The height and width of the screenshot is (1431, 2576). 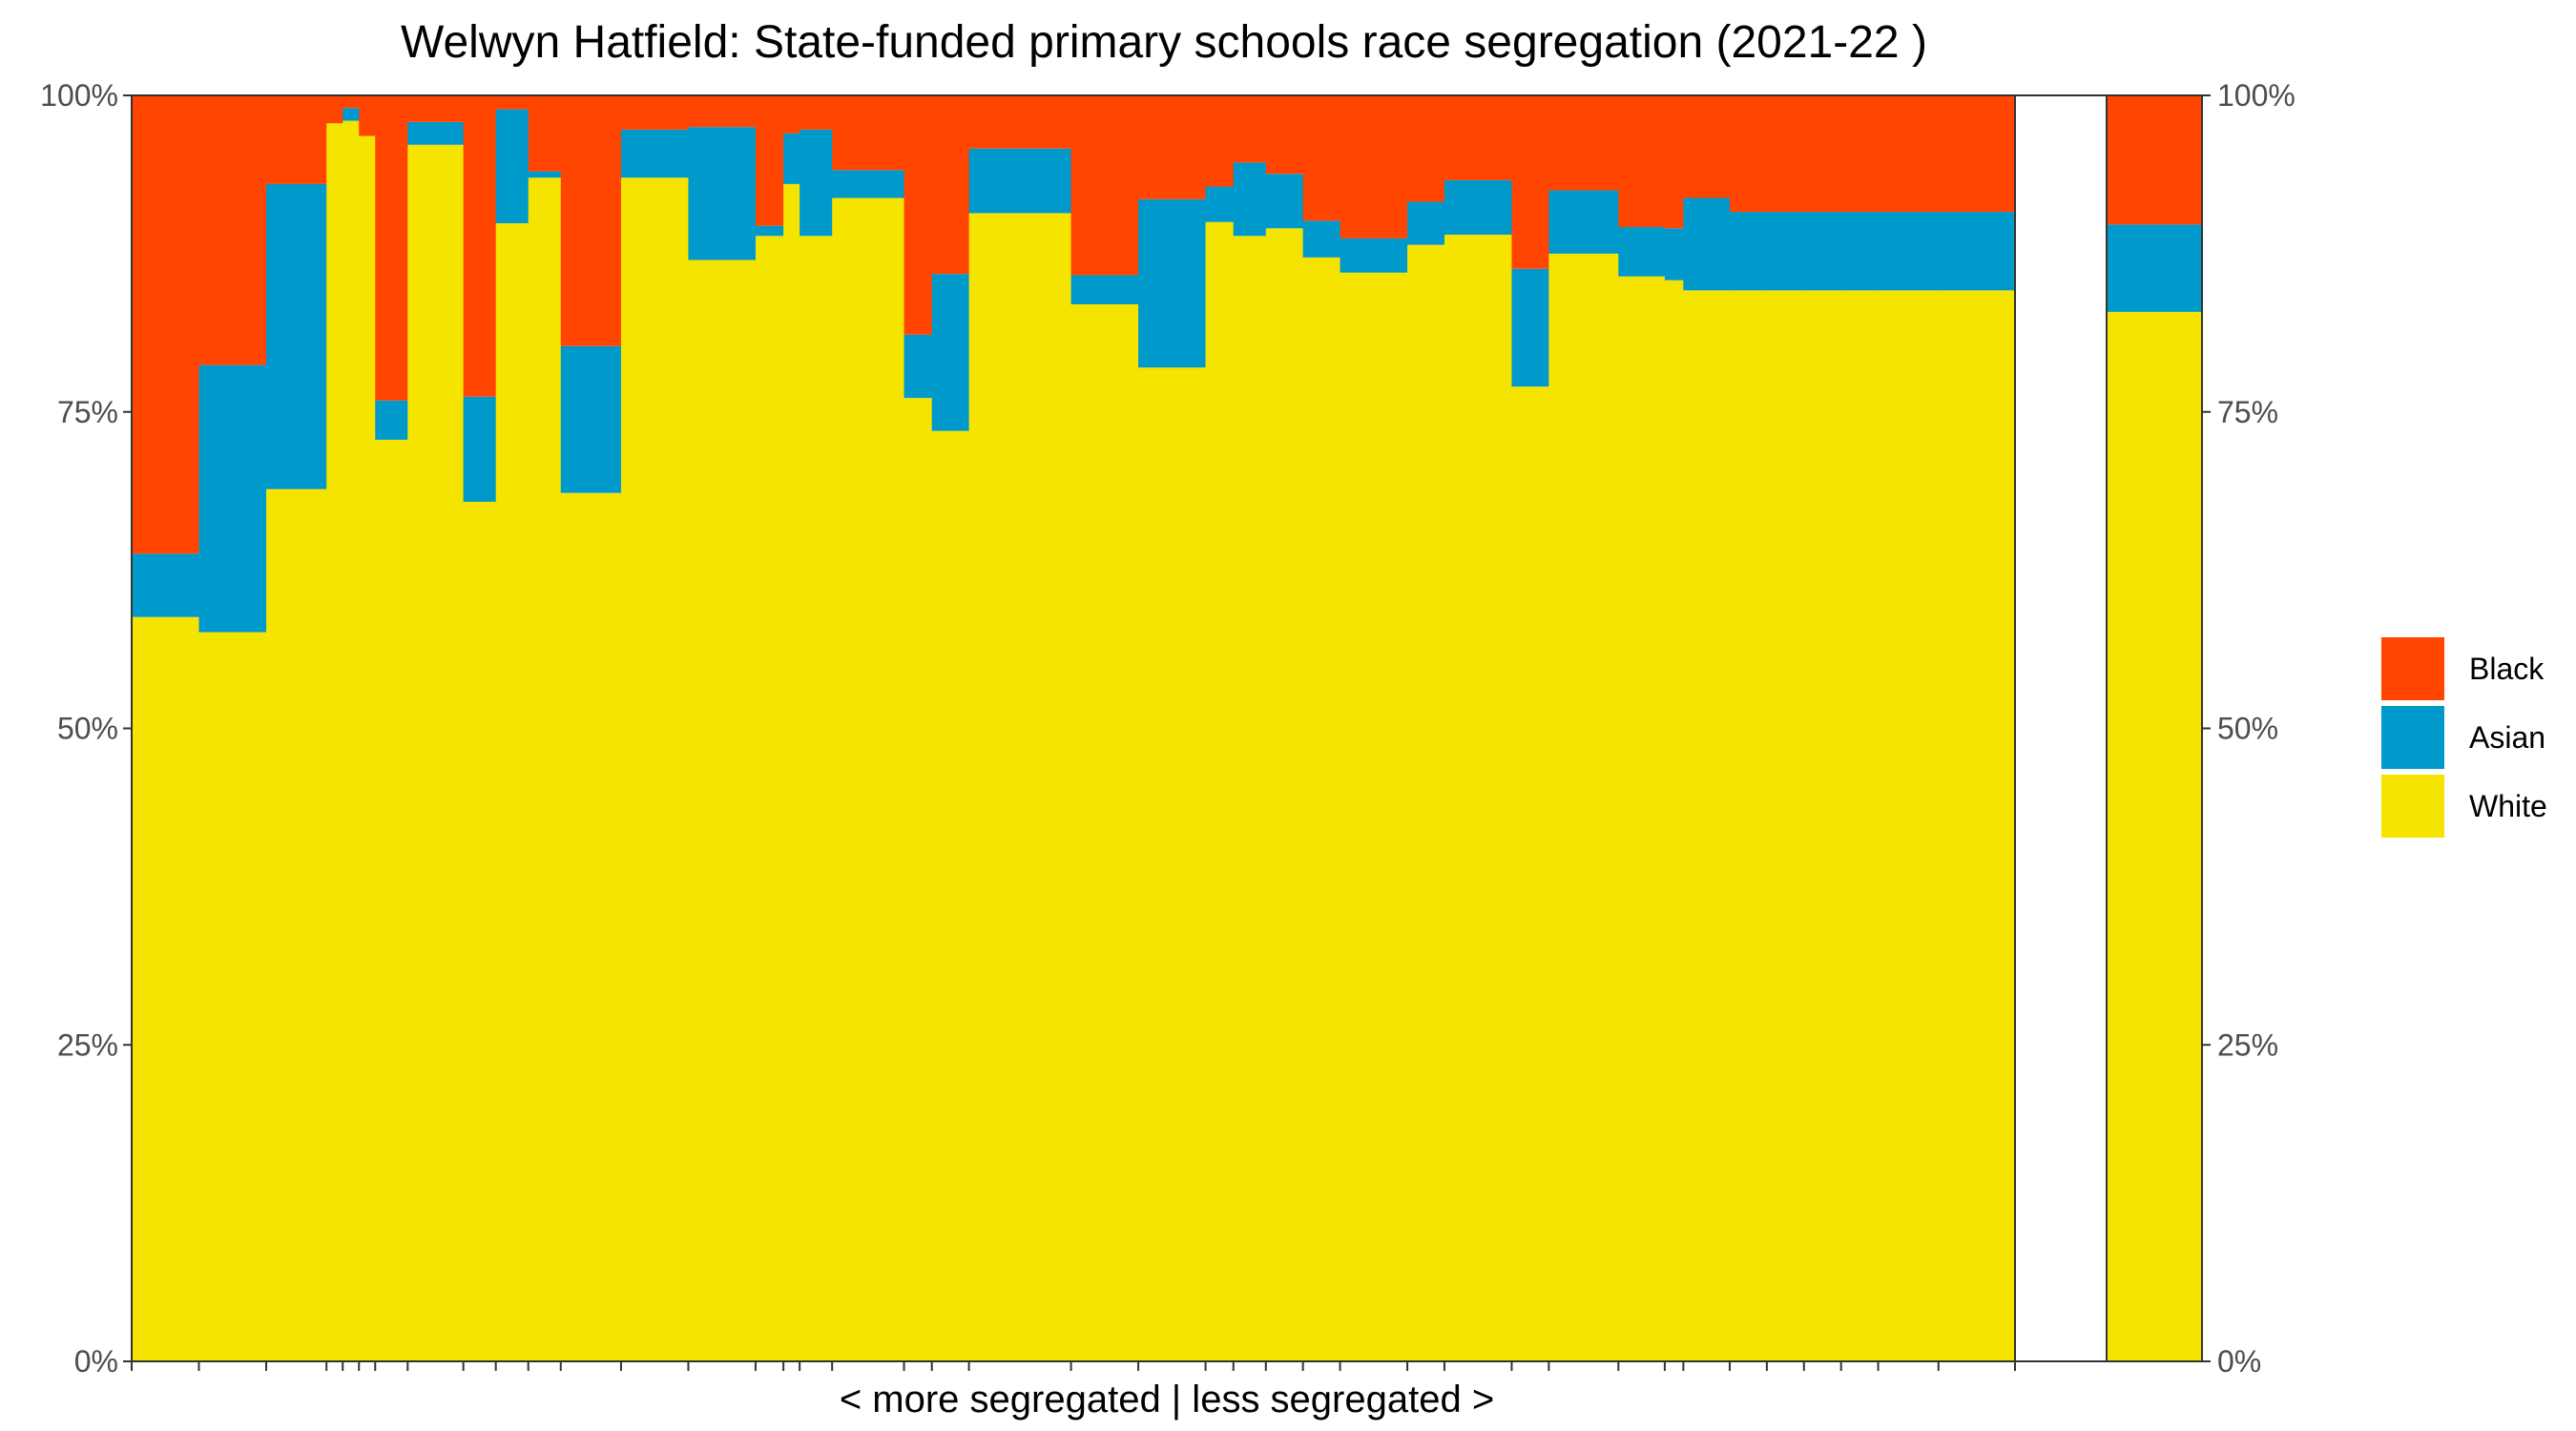 I want to click on y-axis-right: 0% 25% 50% 75% 100%, so click(x=2249, y=728).